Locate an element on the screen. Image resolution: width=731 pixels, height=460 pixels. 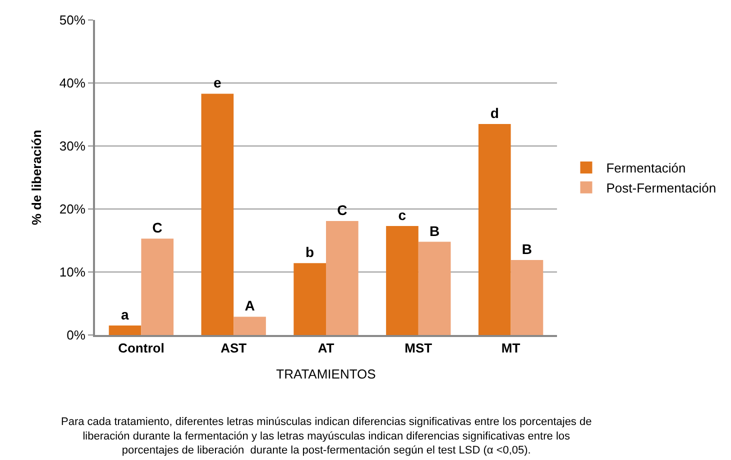
x-tick-label: MT is located at coordinates (510, 348).